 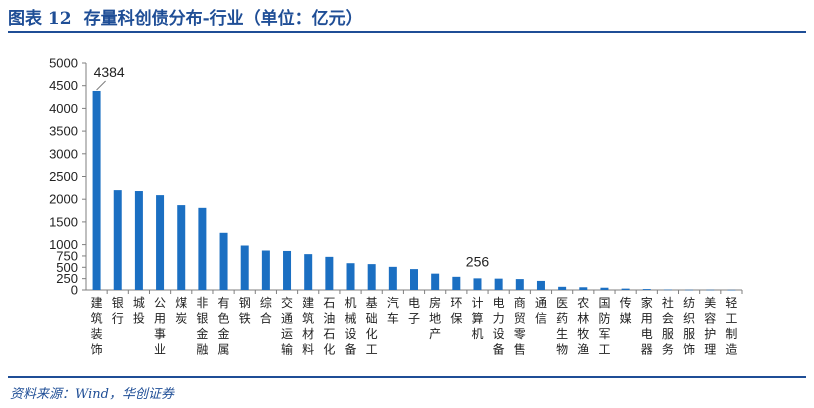 What do you see at coordinates (414, 311) in the screenshot?
I see `category-label: 电子` at bounding box center [414, 311].